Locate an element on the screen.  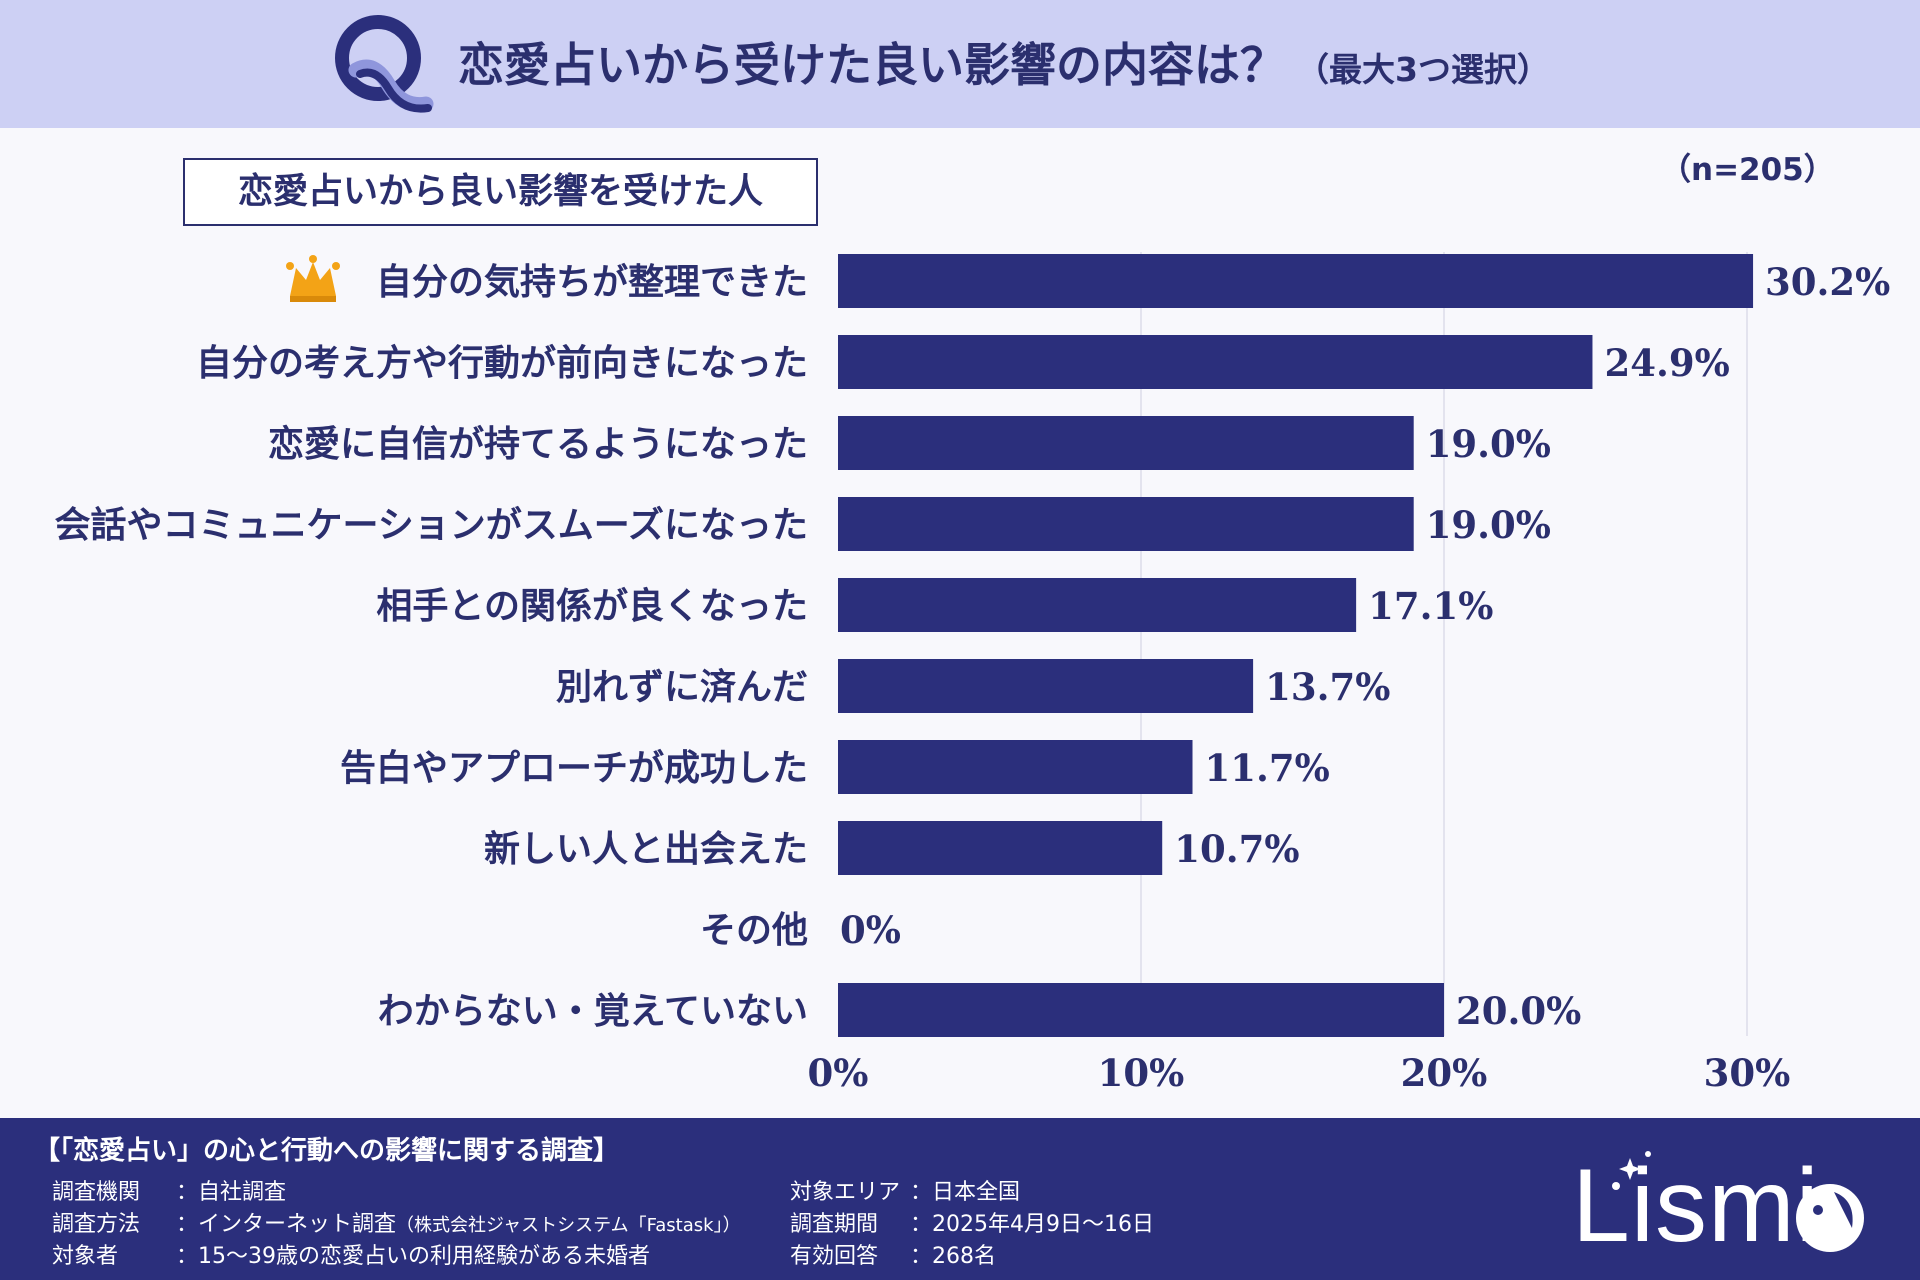
q-letter-icon is located at coordinates (384, 64).